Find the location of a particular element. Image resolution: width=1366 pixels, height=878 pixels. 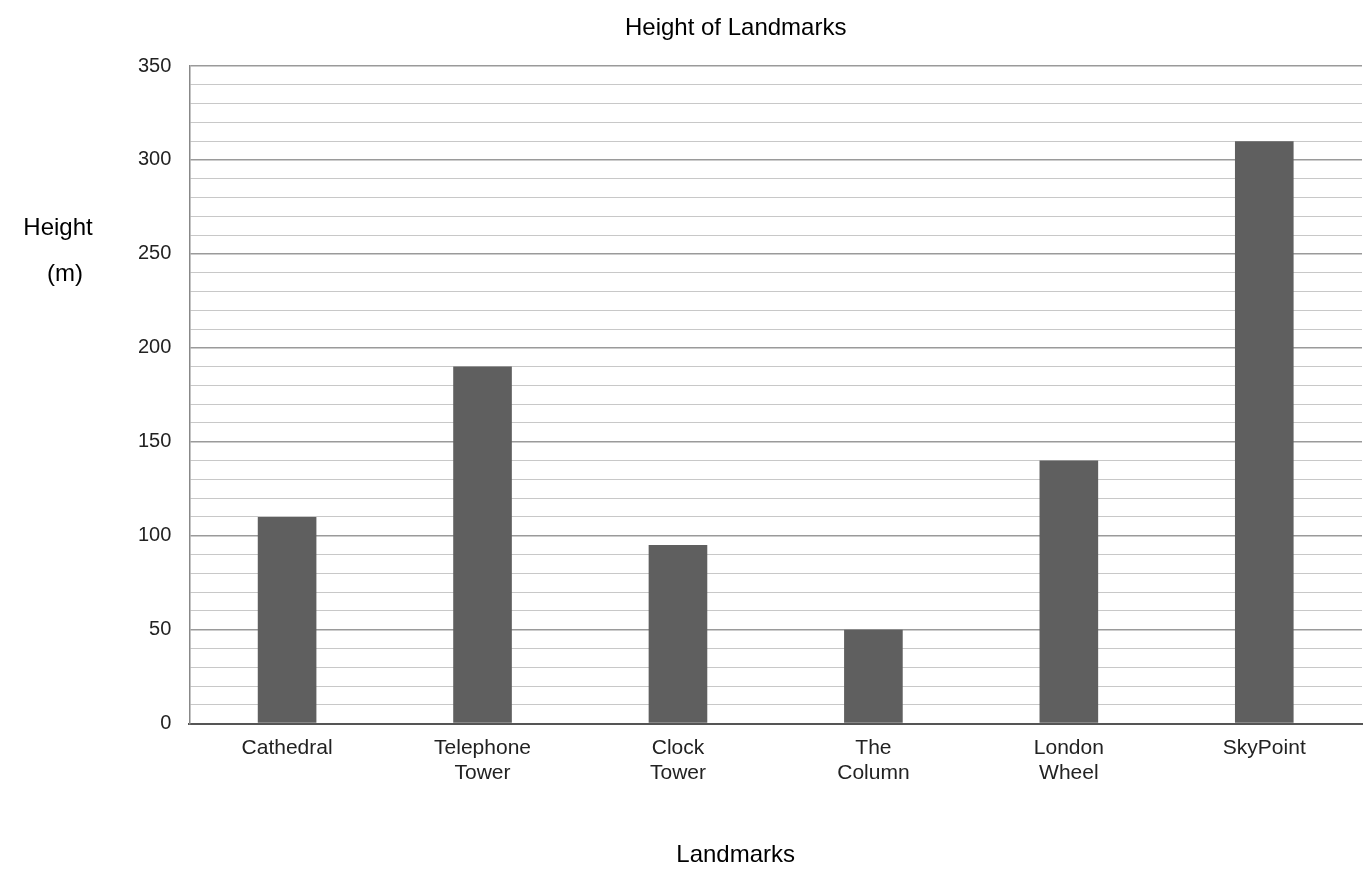

x-tick-label: The Column is located at coordinates (873, 759).